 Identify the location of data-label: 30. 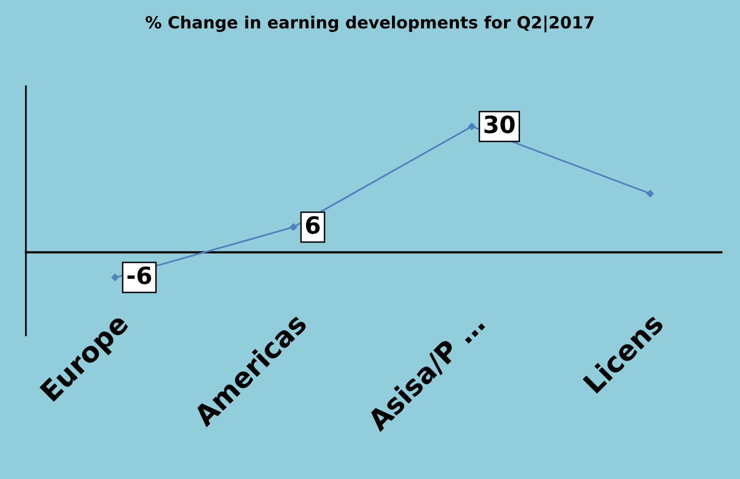
(499, 124).